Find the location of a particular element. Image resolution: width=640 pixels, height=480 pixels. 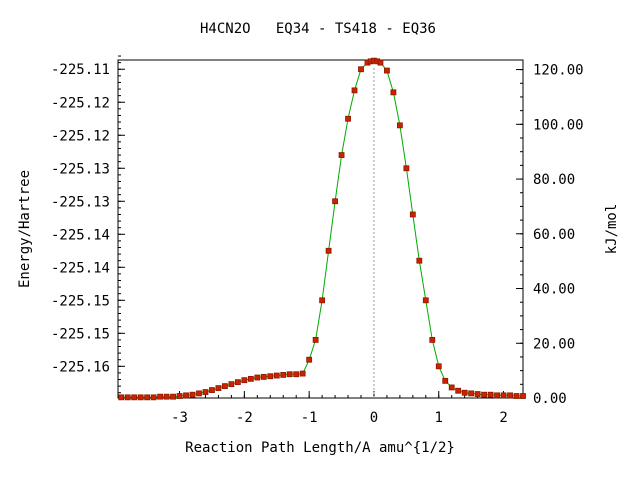

x-tick-label: -2 is located at coordinates (244, 418).